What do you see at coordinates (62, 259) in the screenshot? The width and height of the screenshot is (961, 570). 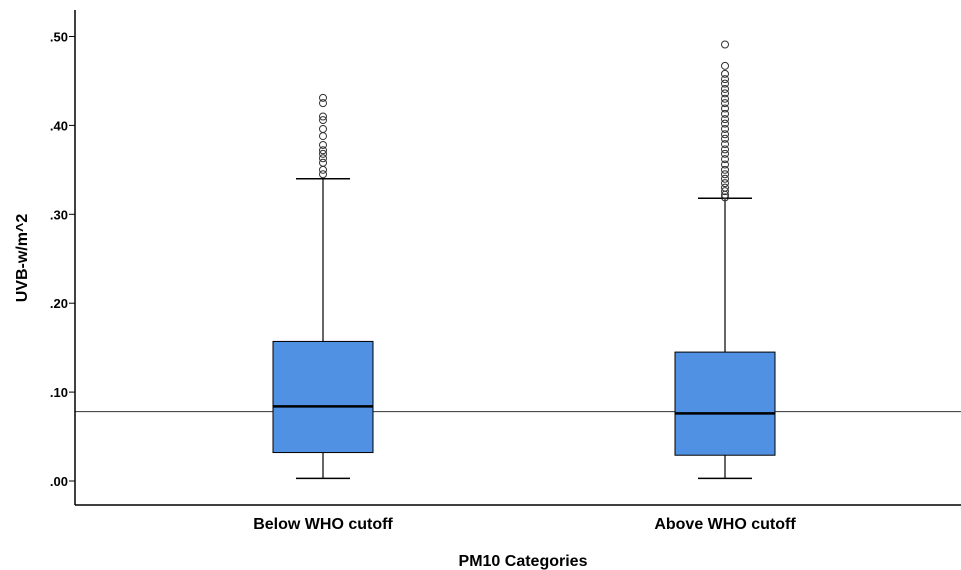 I see `y-axis-ticks: .00 .10 .20 .30 .40 .50` at bounding box center [62, 259].